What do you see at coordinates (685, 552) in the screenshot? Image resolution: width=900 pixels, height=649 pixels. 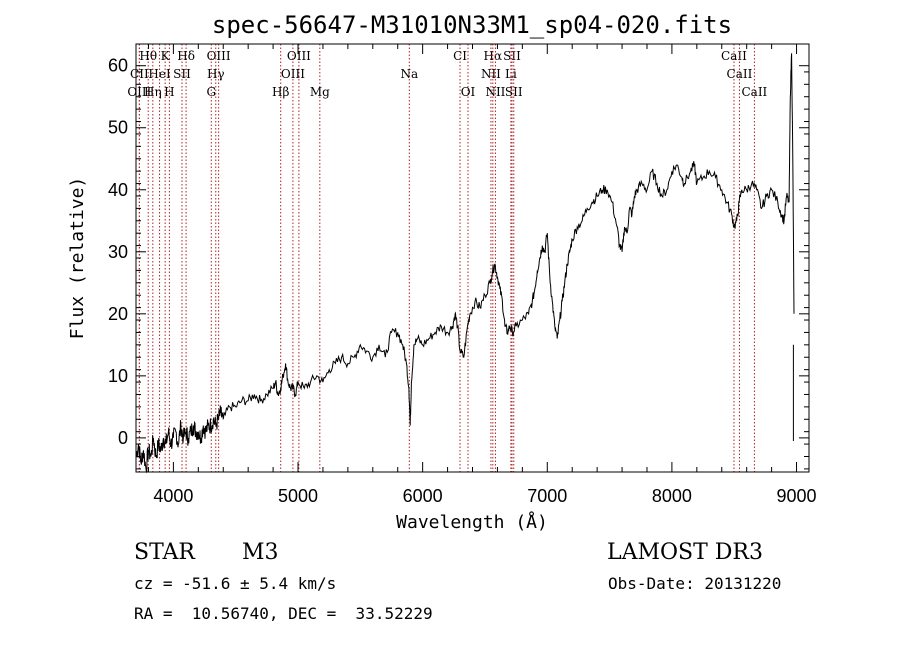 I see `survey-name: LAMOST DR3` at bounding box center [685, 552].